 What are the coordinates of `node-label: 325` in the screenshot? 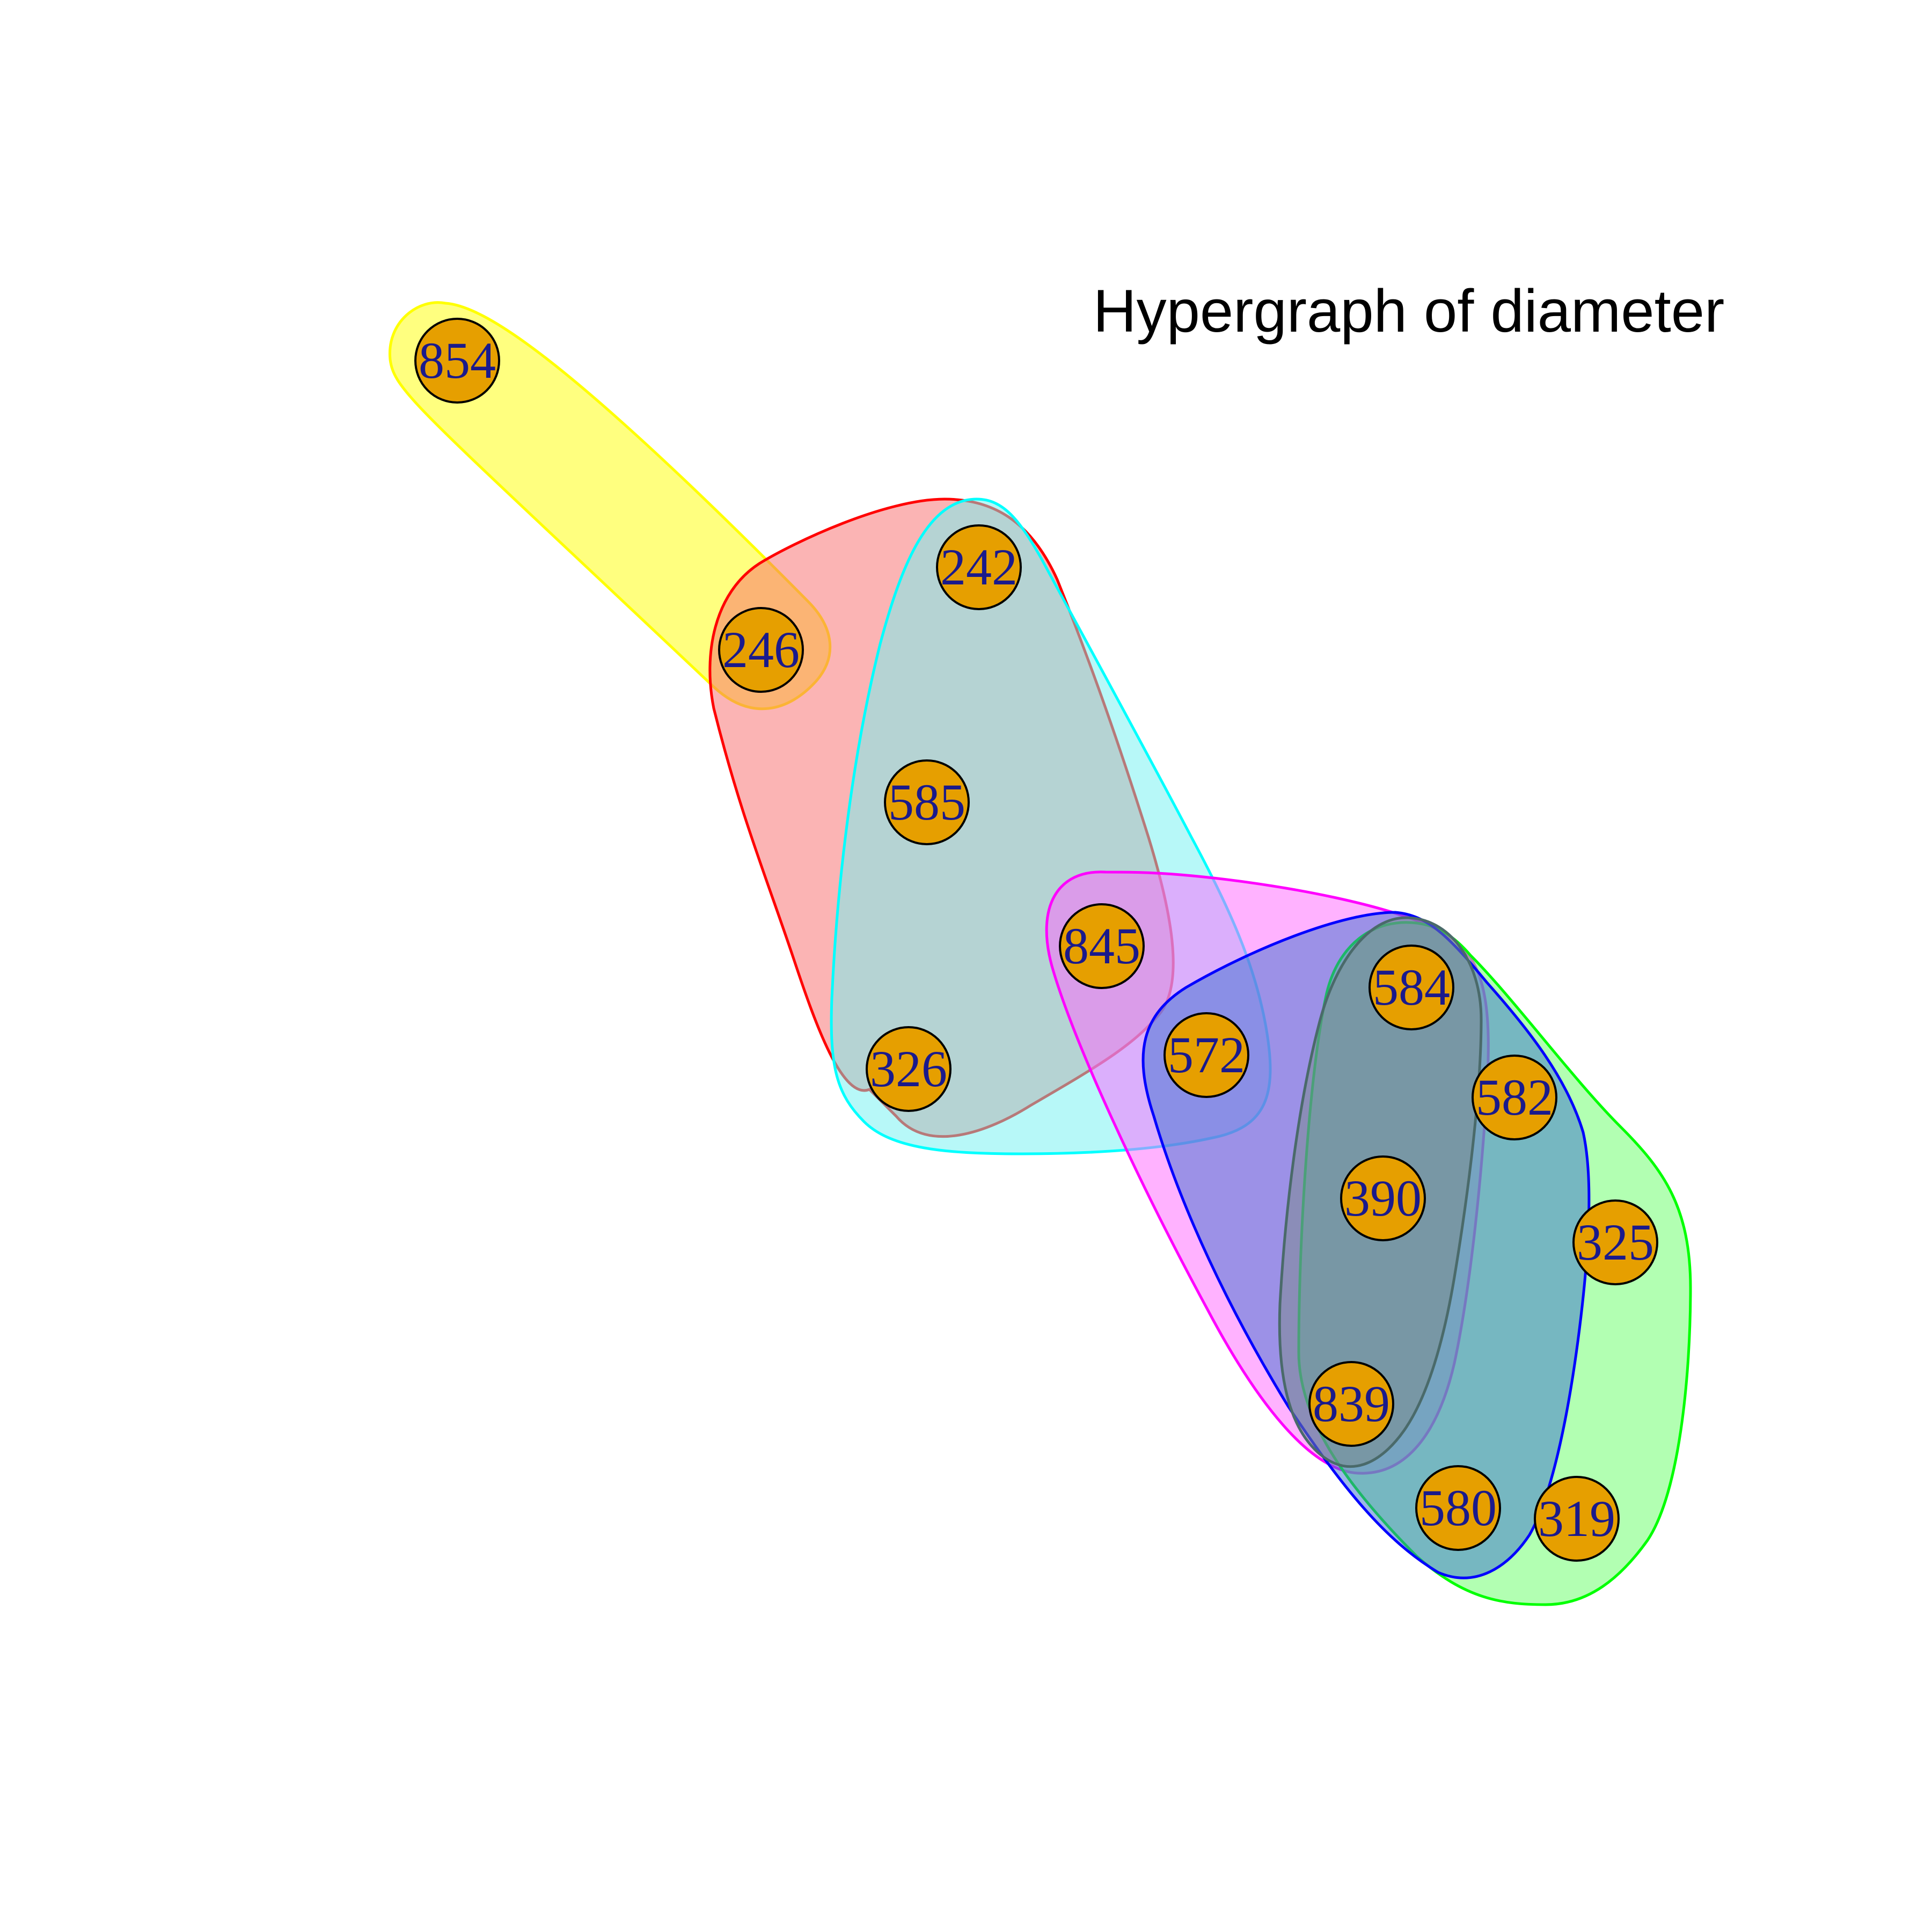 It's located at (1615, 1242).